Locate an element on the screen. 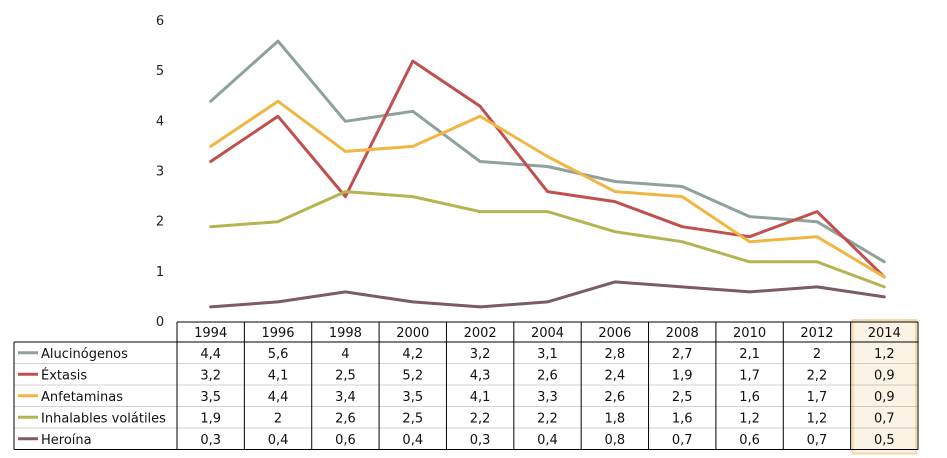  x-tick-label: 2000 is located at coordinates (412, 333).